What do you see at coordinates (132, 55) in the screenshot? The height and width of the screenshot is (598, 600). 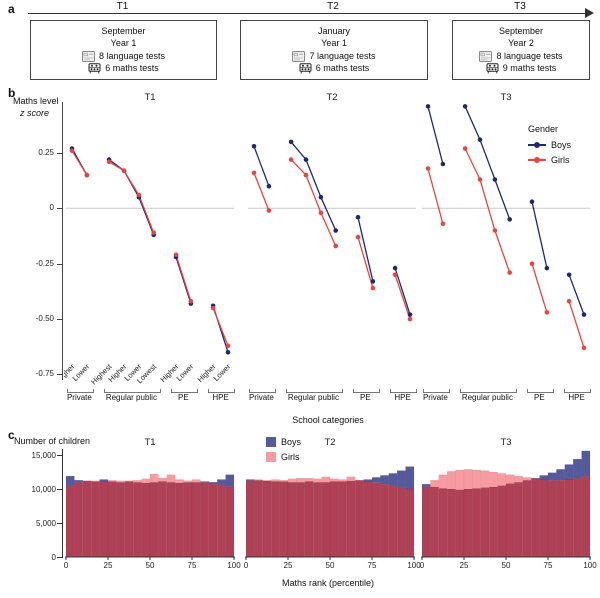 I see `language-tests-text: 8 language tests` at bounding box center [132, 55].